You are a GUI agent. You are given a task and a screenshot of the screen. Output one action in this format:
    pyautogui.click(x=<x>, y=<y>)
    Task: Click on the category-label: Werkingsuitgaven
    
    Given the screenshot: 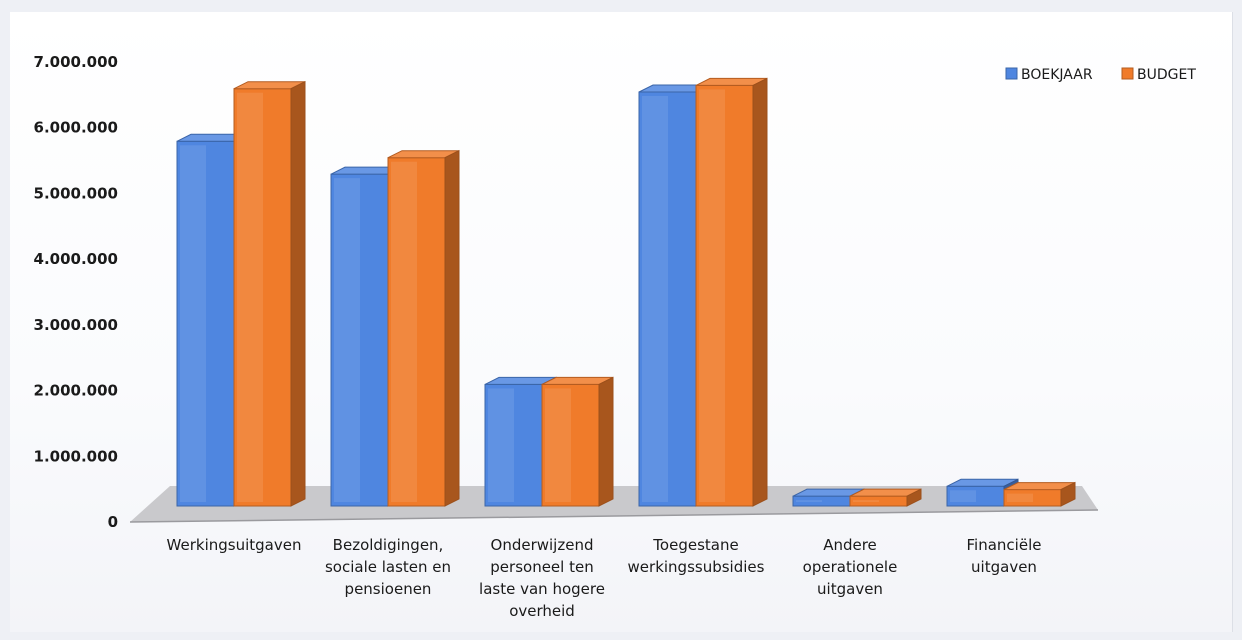 What is the action you would take?
    pyautogui.click(x=234, y=545)
    